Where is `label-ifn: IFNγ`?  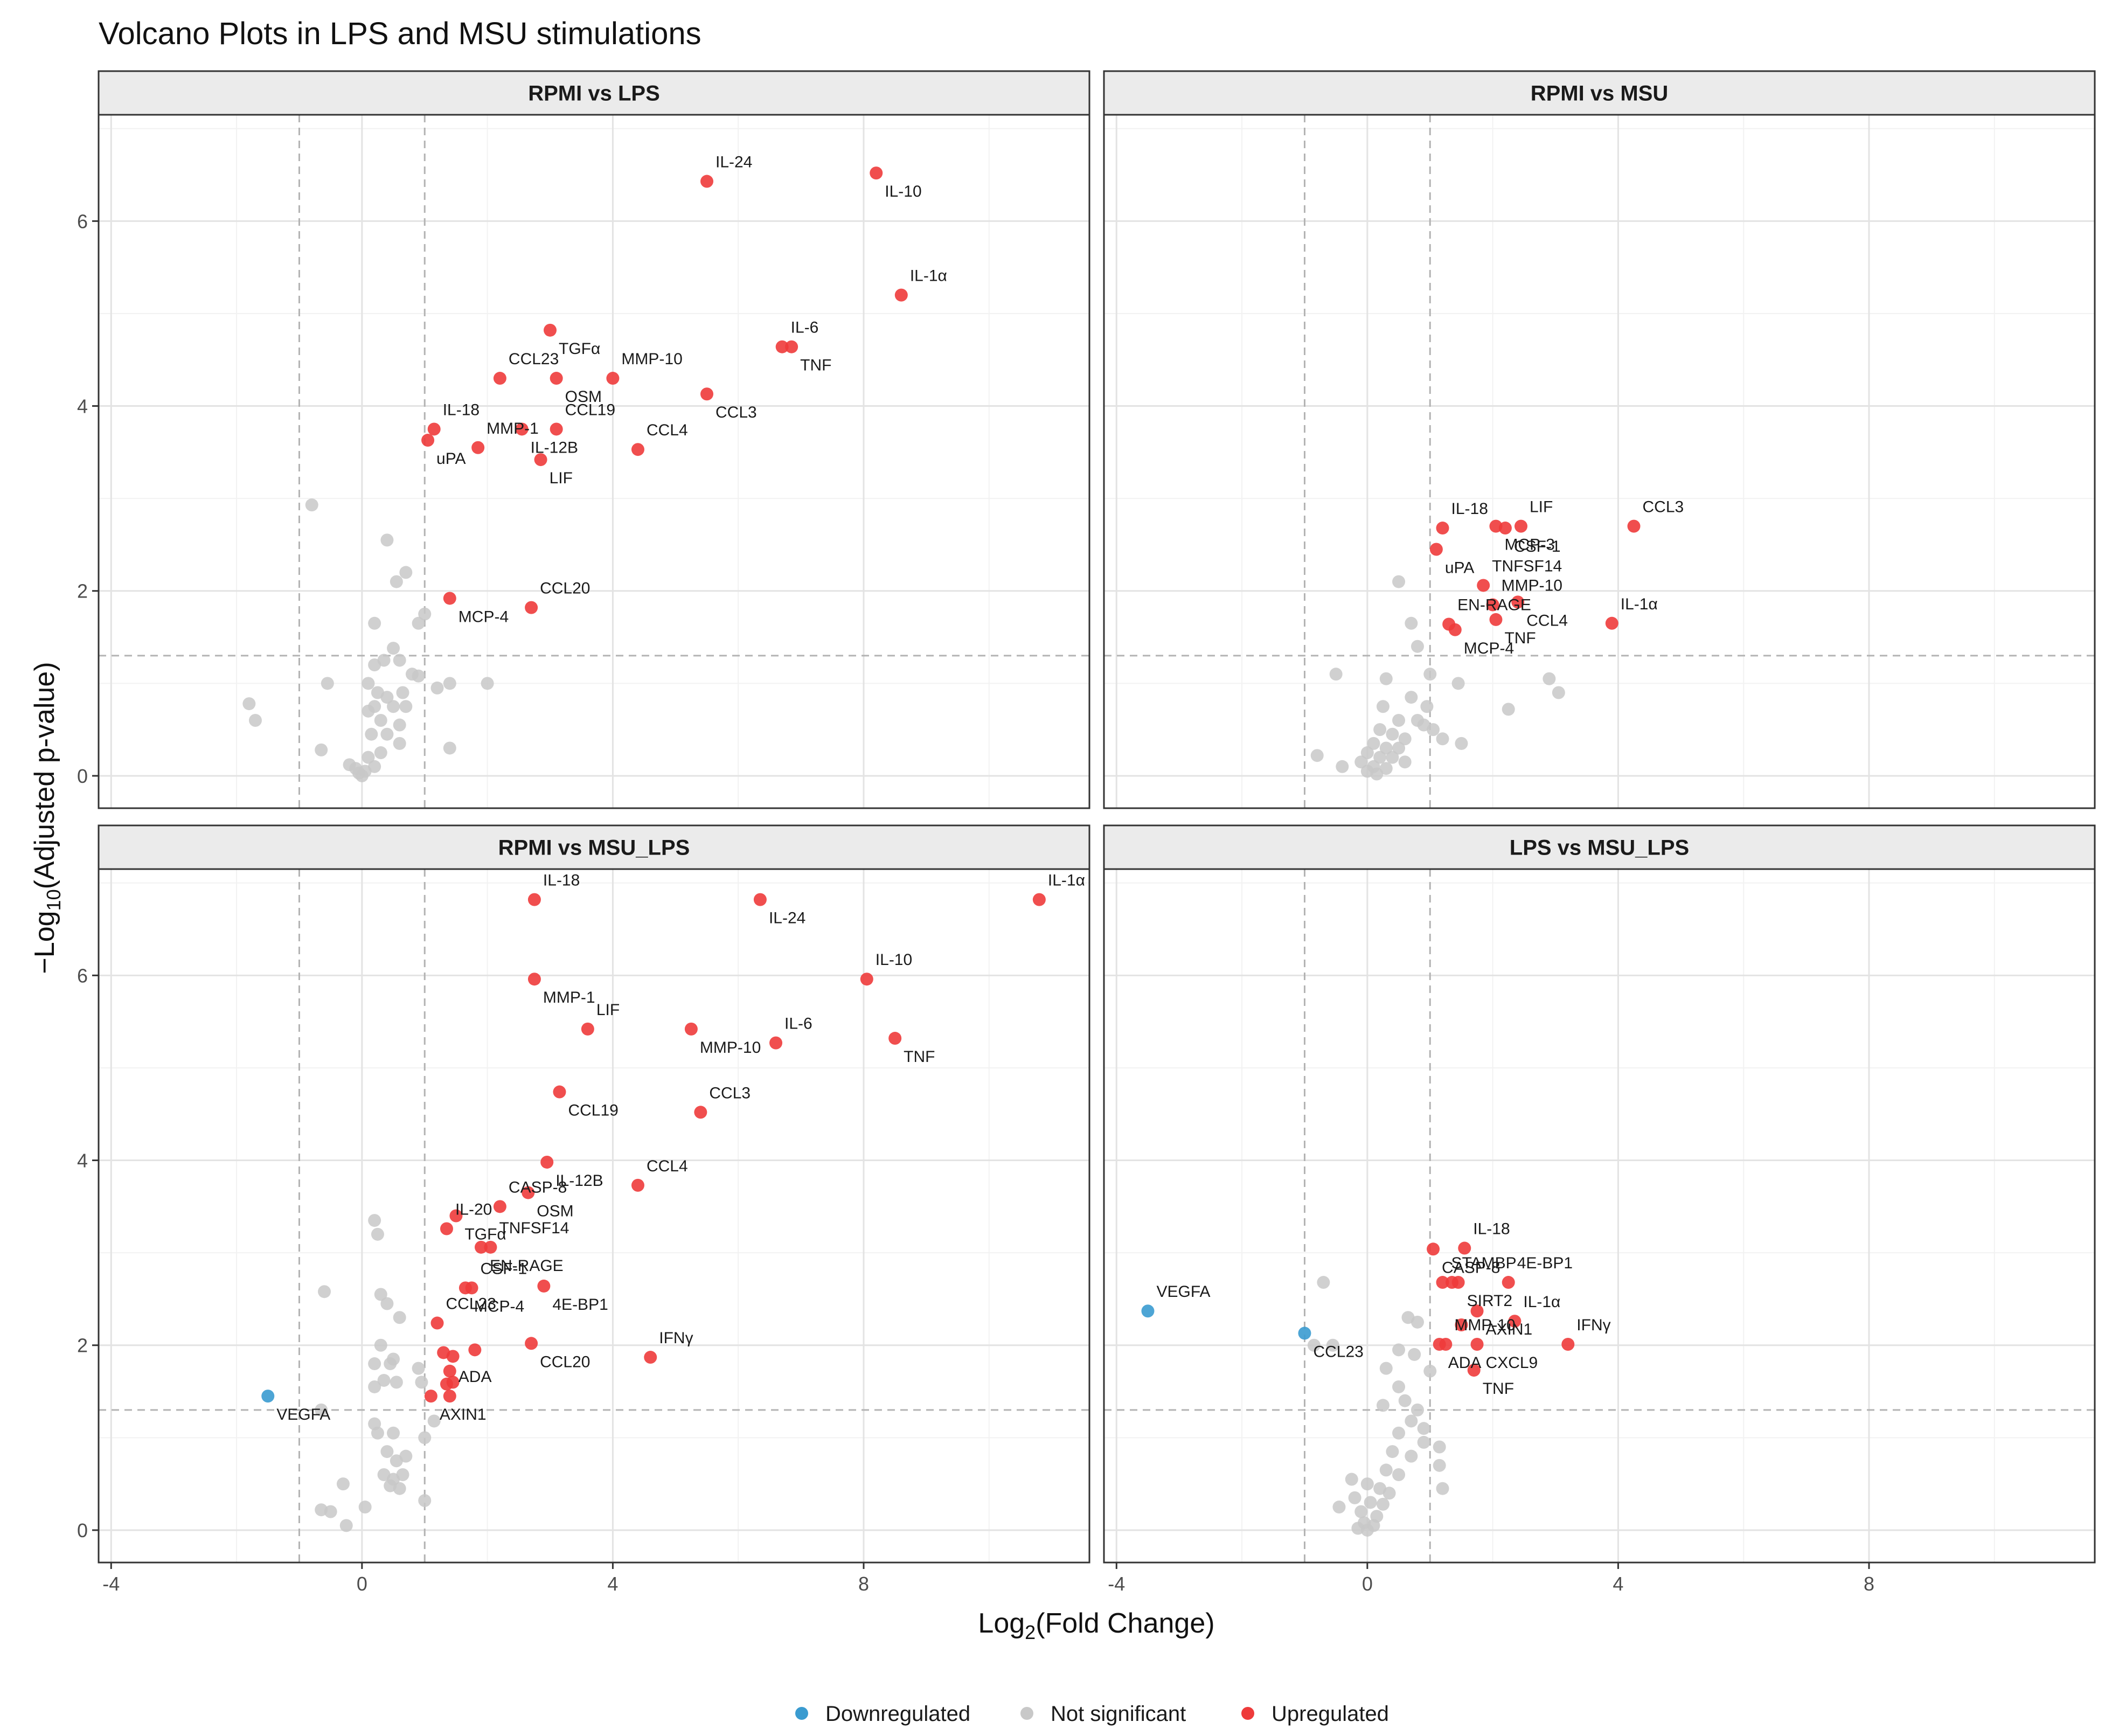 label-ifn: IFNγ is located at coordinates (1593, 1325).